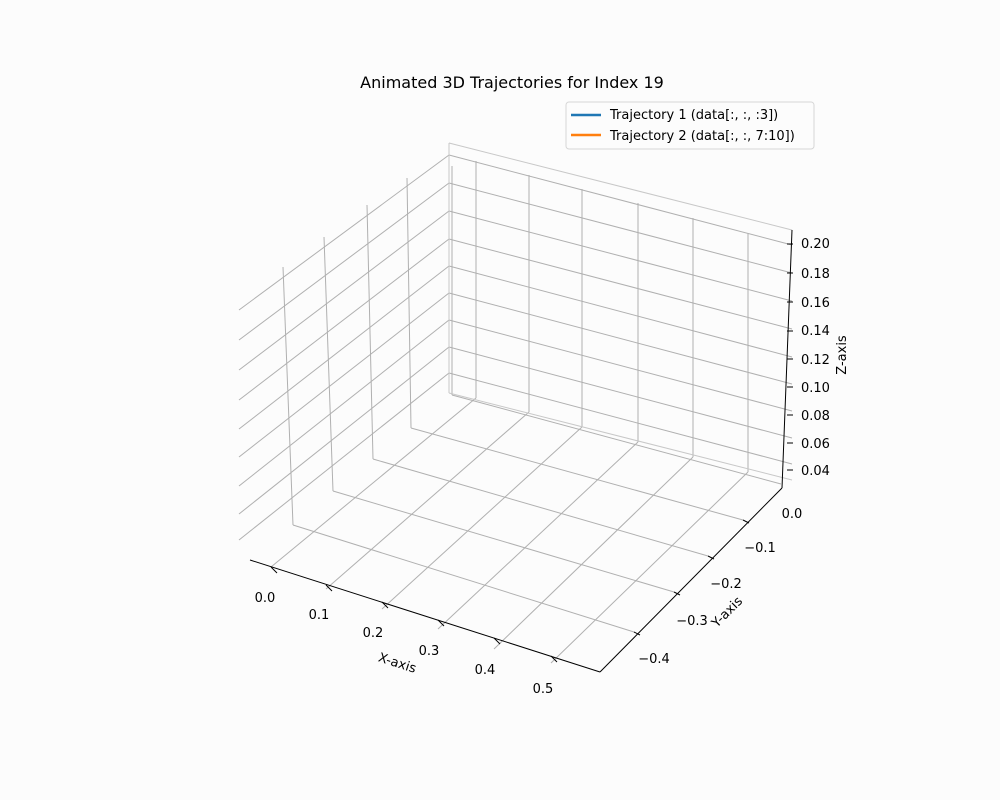 Image resolution: width=1000 pixels, height=800 pixels. I want to click on legend-frame, so click(690, 125).